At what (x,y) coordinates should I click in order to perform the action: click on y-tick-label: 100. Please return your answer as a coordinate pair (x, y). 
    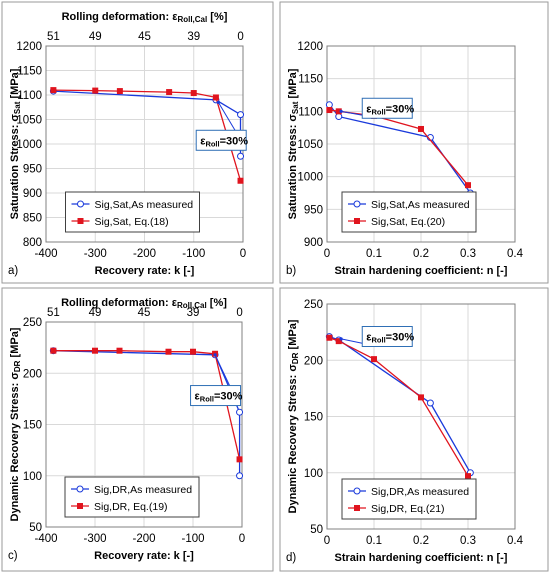
    Looking at the image, I should click on (32, 477).